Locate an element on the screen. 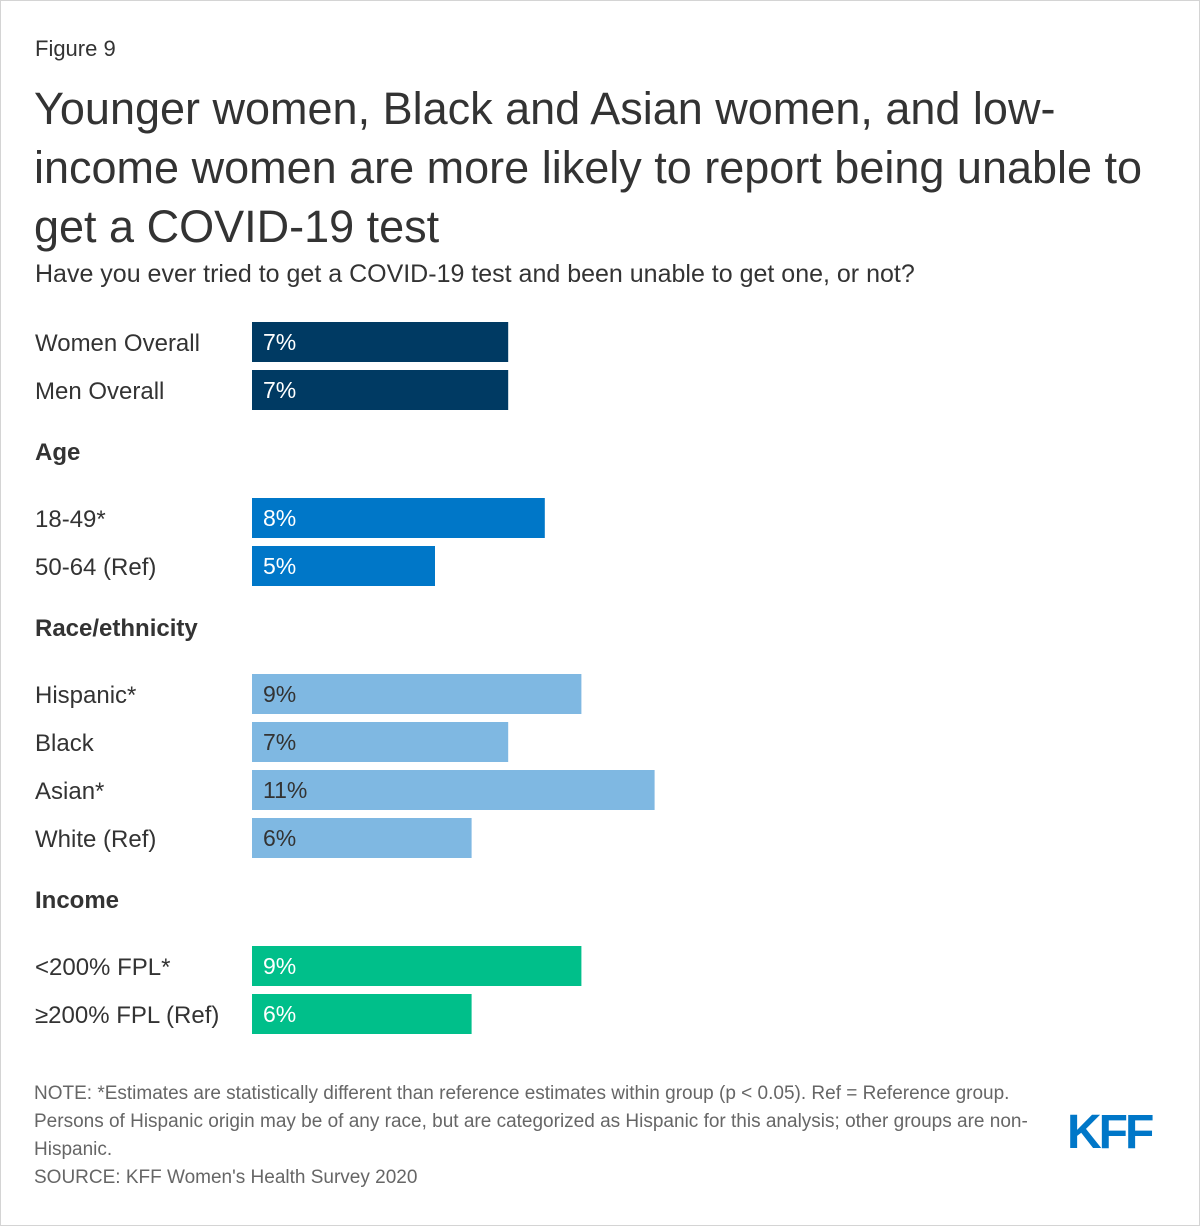 The width and height of the screenshot is (1200, 1226). category-label: ≥200% FPL (Ref) is located at coordinates (127, 1015).